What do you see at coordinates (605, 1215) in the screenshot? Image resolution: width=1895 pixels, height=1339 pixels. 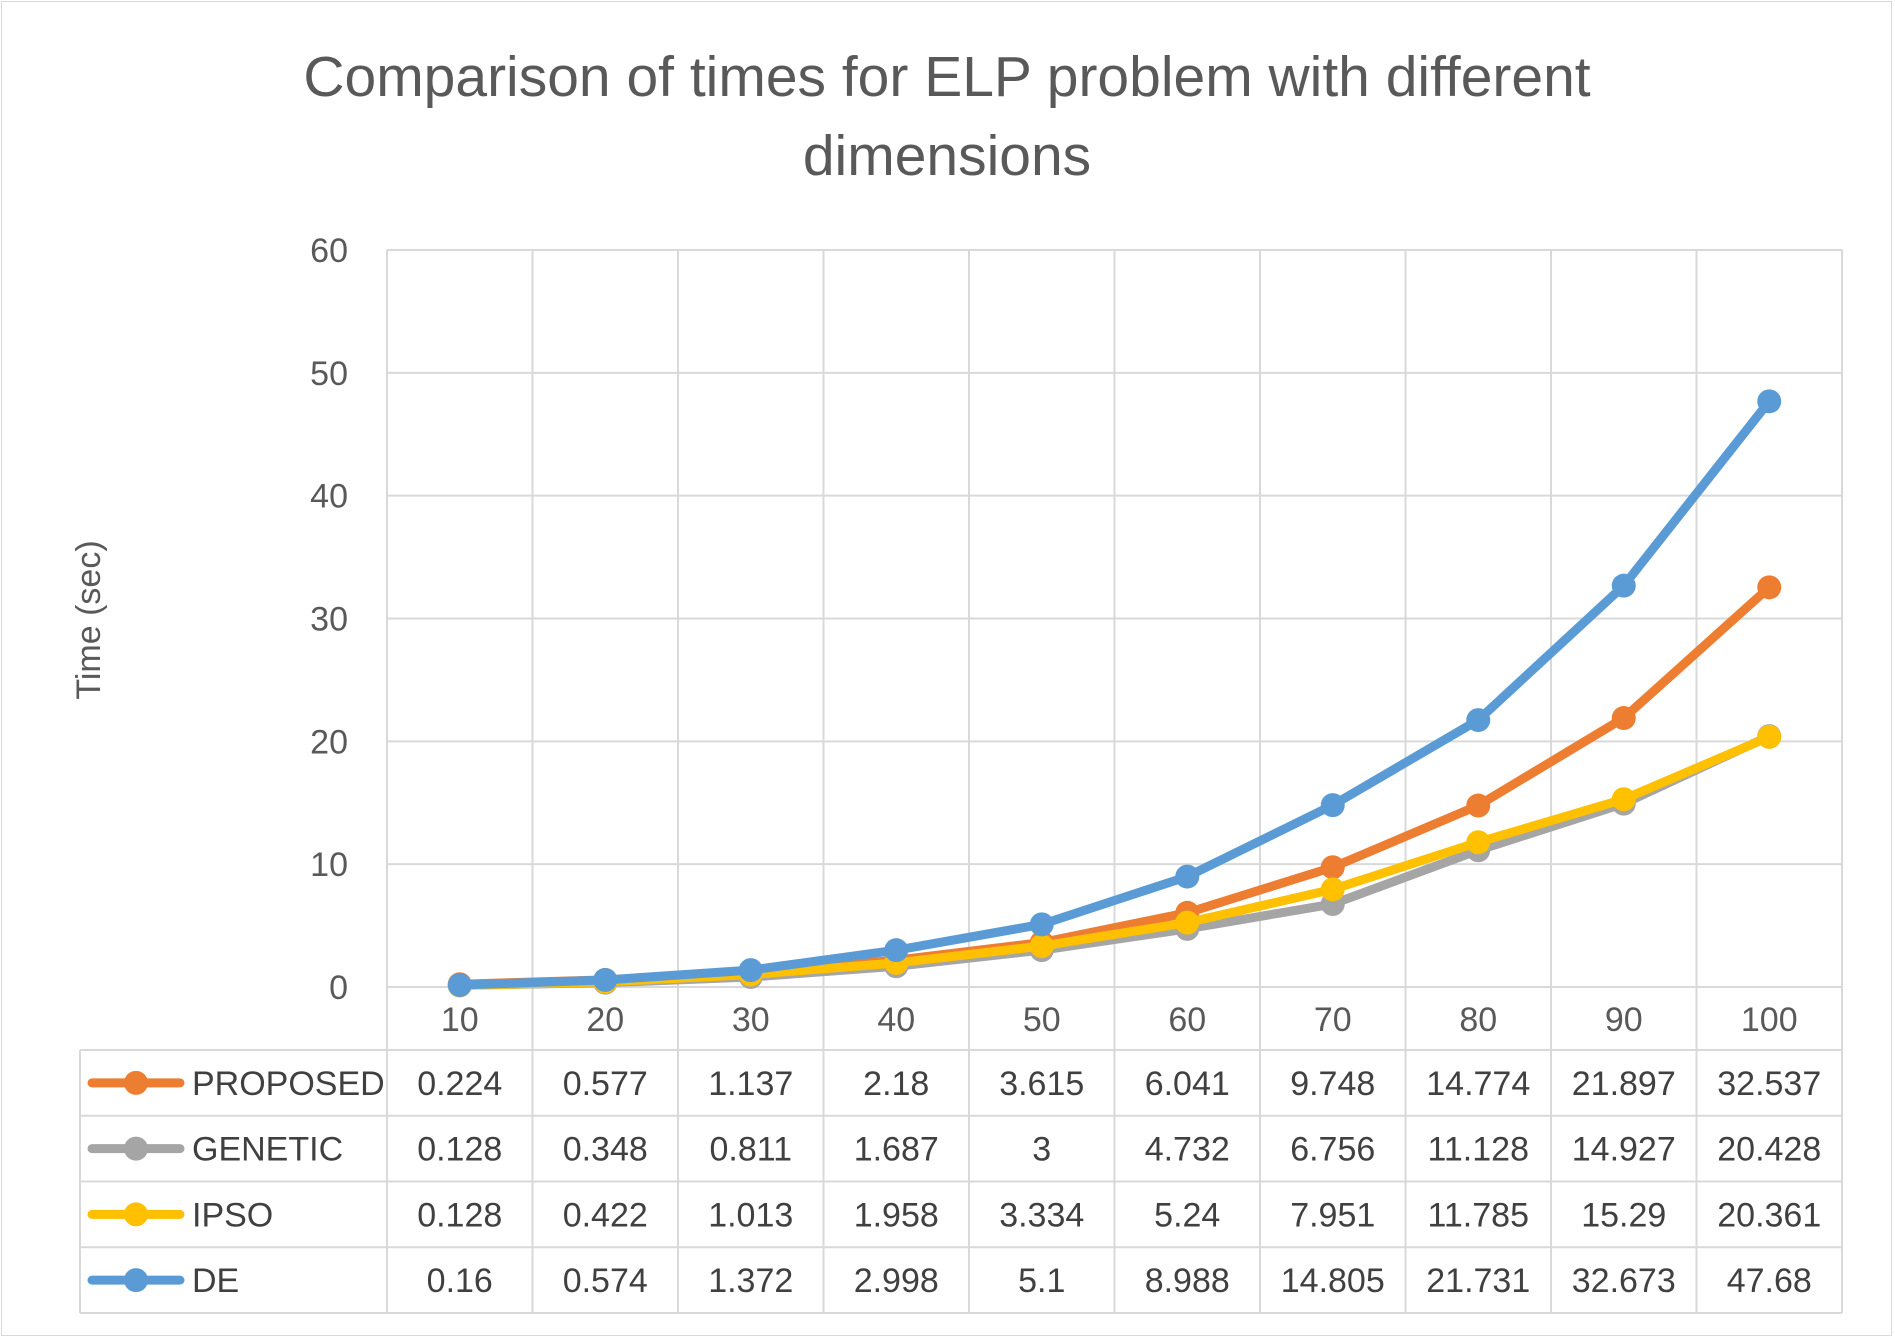 I see `table-cell-value: 0.422` at bounding box center [605, 1215].